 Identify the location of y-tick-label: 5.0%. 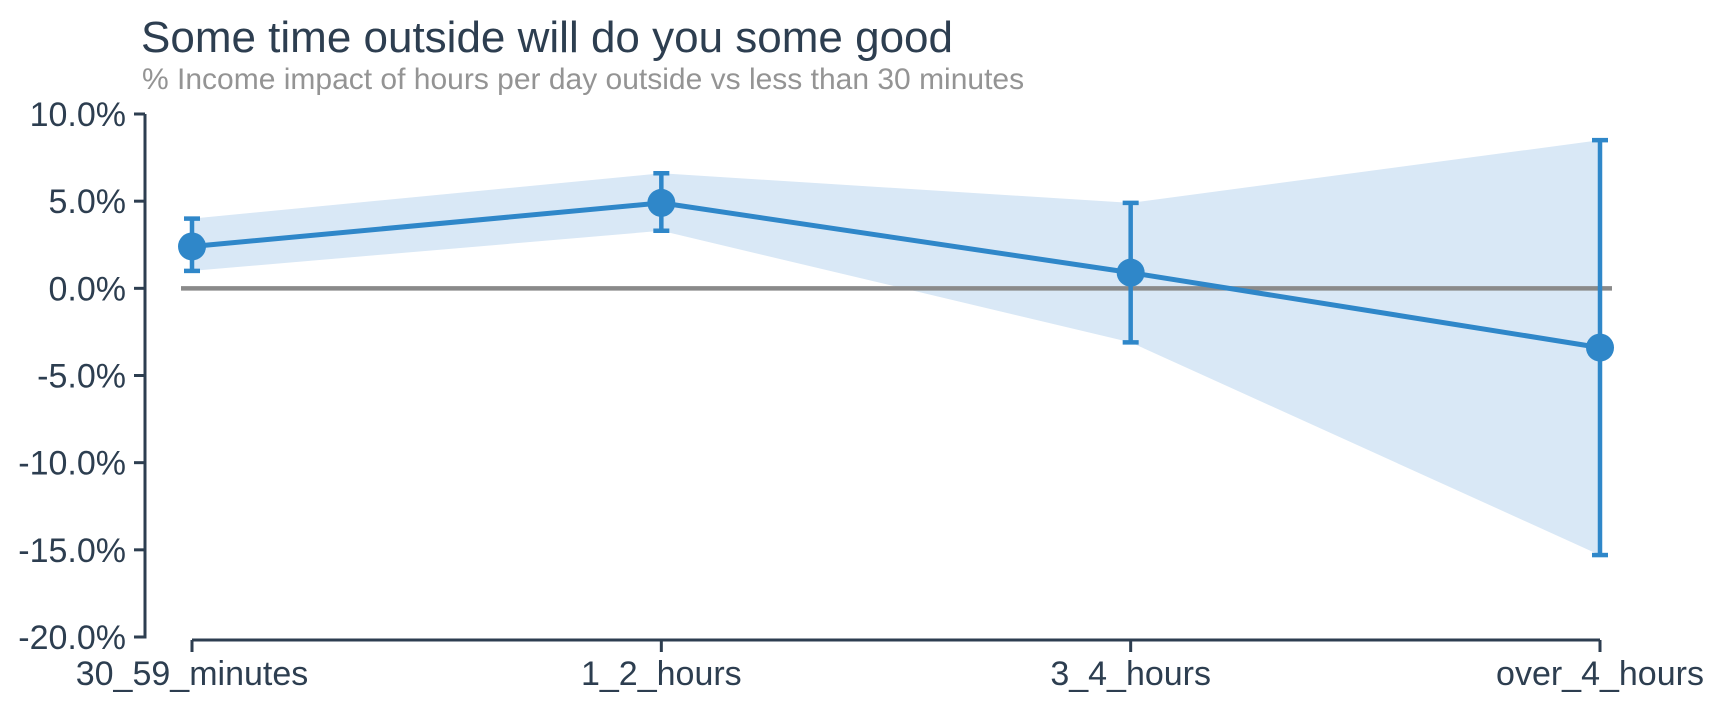
(88, 202).